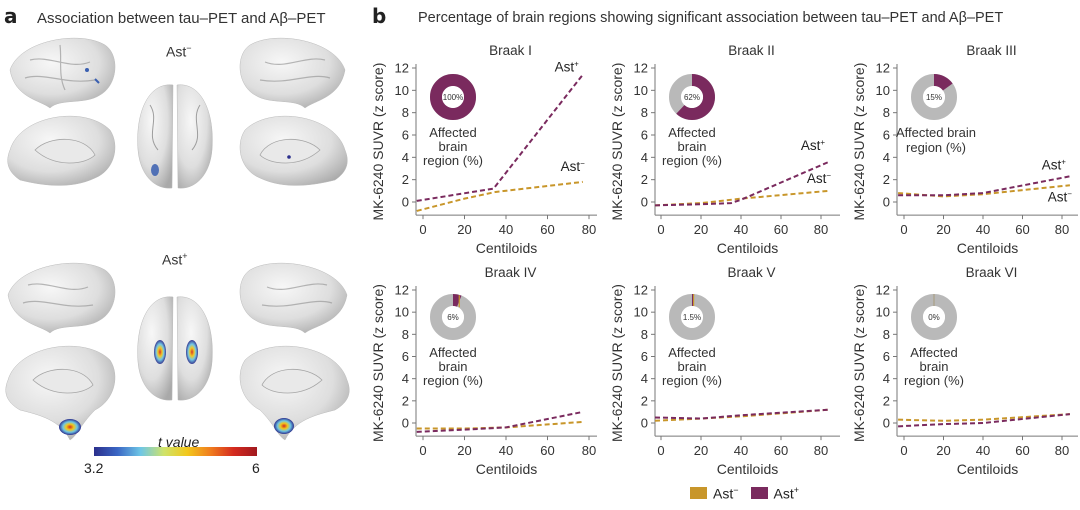 Image resolution: width=1080 pixels, height=510 pixels. I want to click on donut-percent-label: 15%, so click(934, 97).